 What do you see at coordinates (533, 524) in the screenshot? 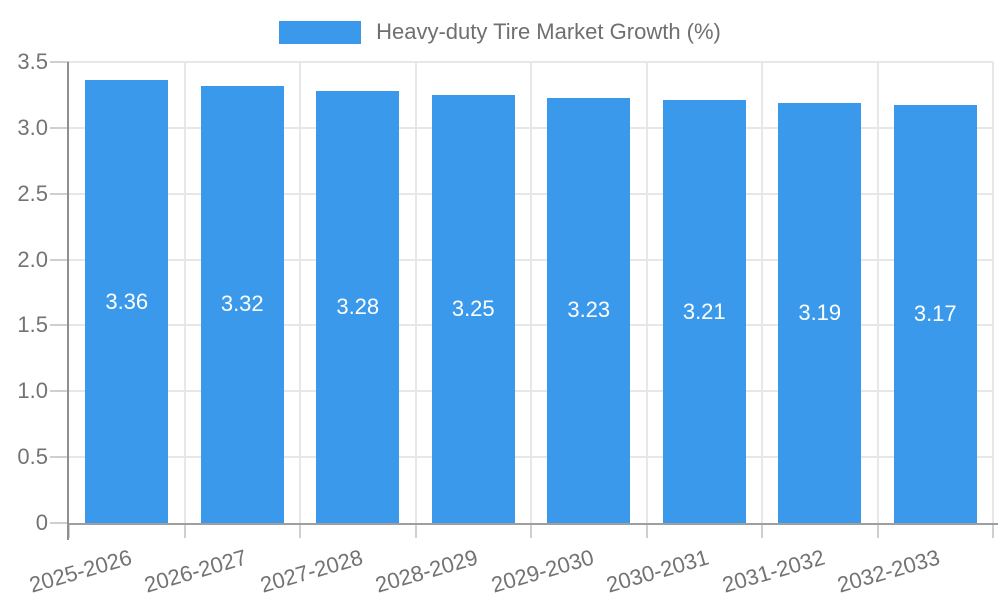
I see `x-axis-line` at bounding box center [533, 524].